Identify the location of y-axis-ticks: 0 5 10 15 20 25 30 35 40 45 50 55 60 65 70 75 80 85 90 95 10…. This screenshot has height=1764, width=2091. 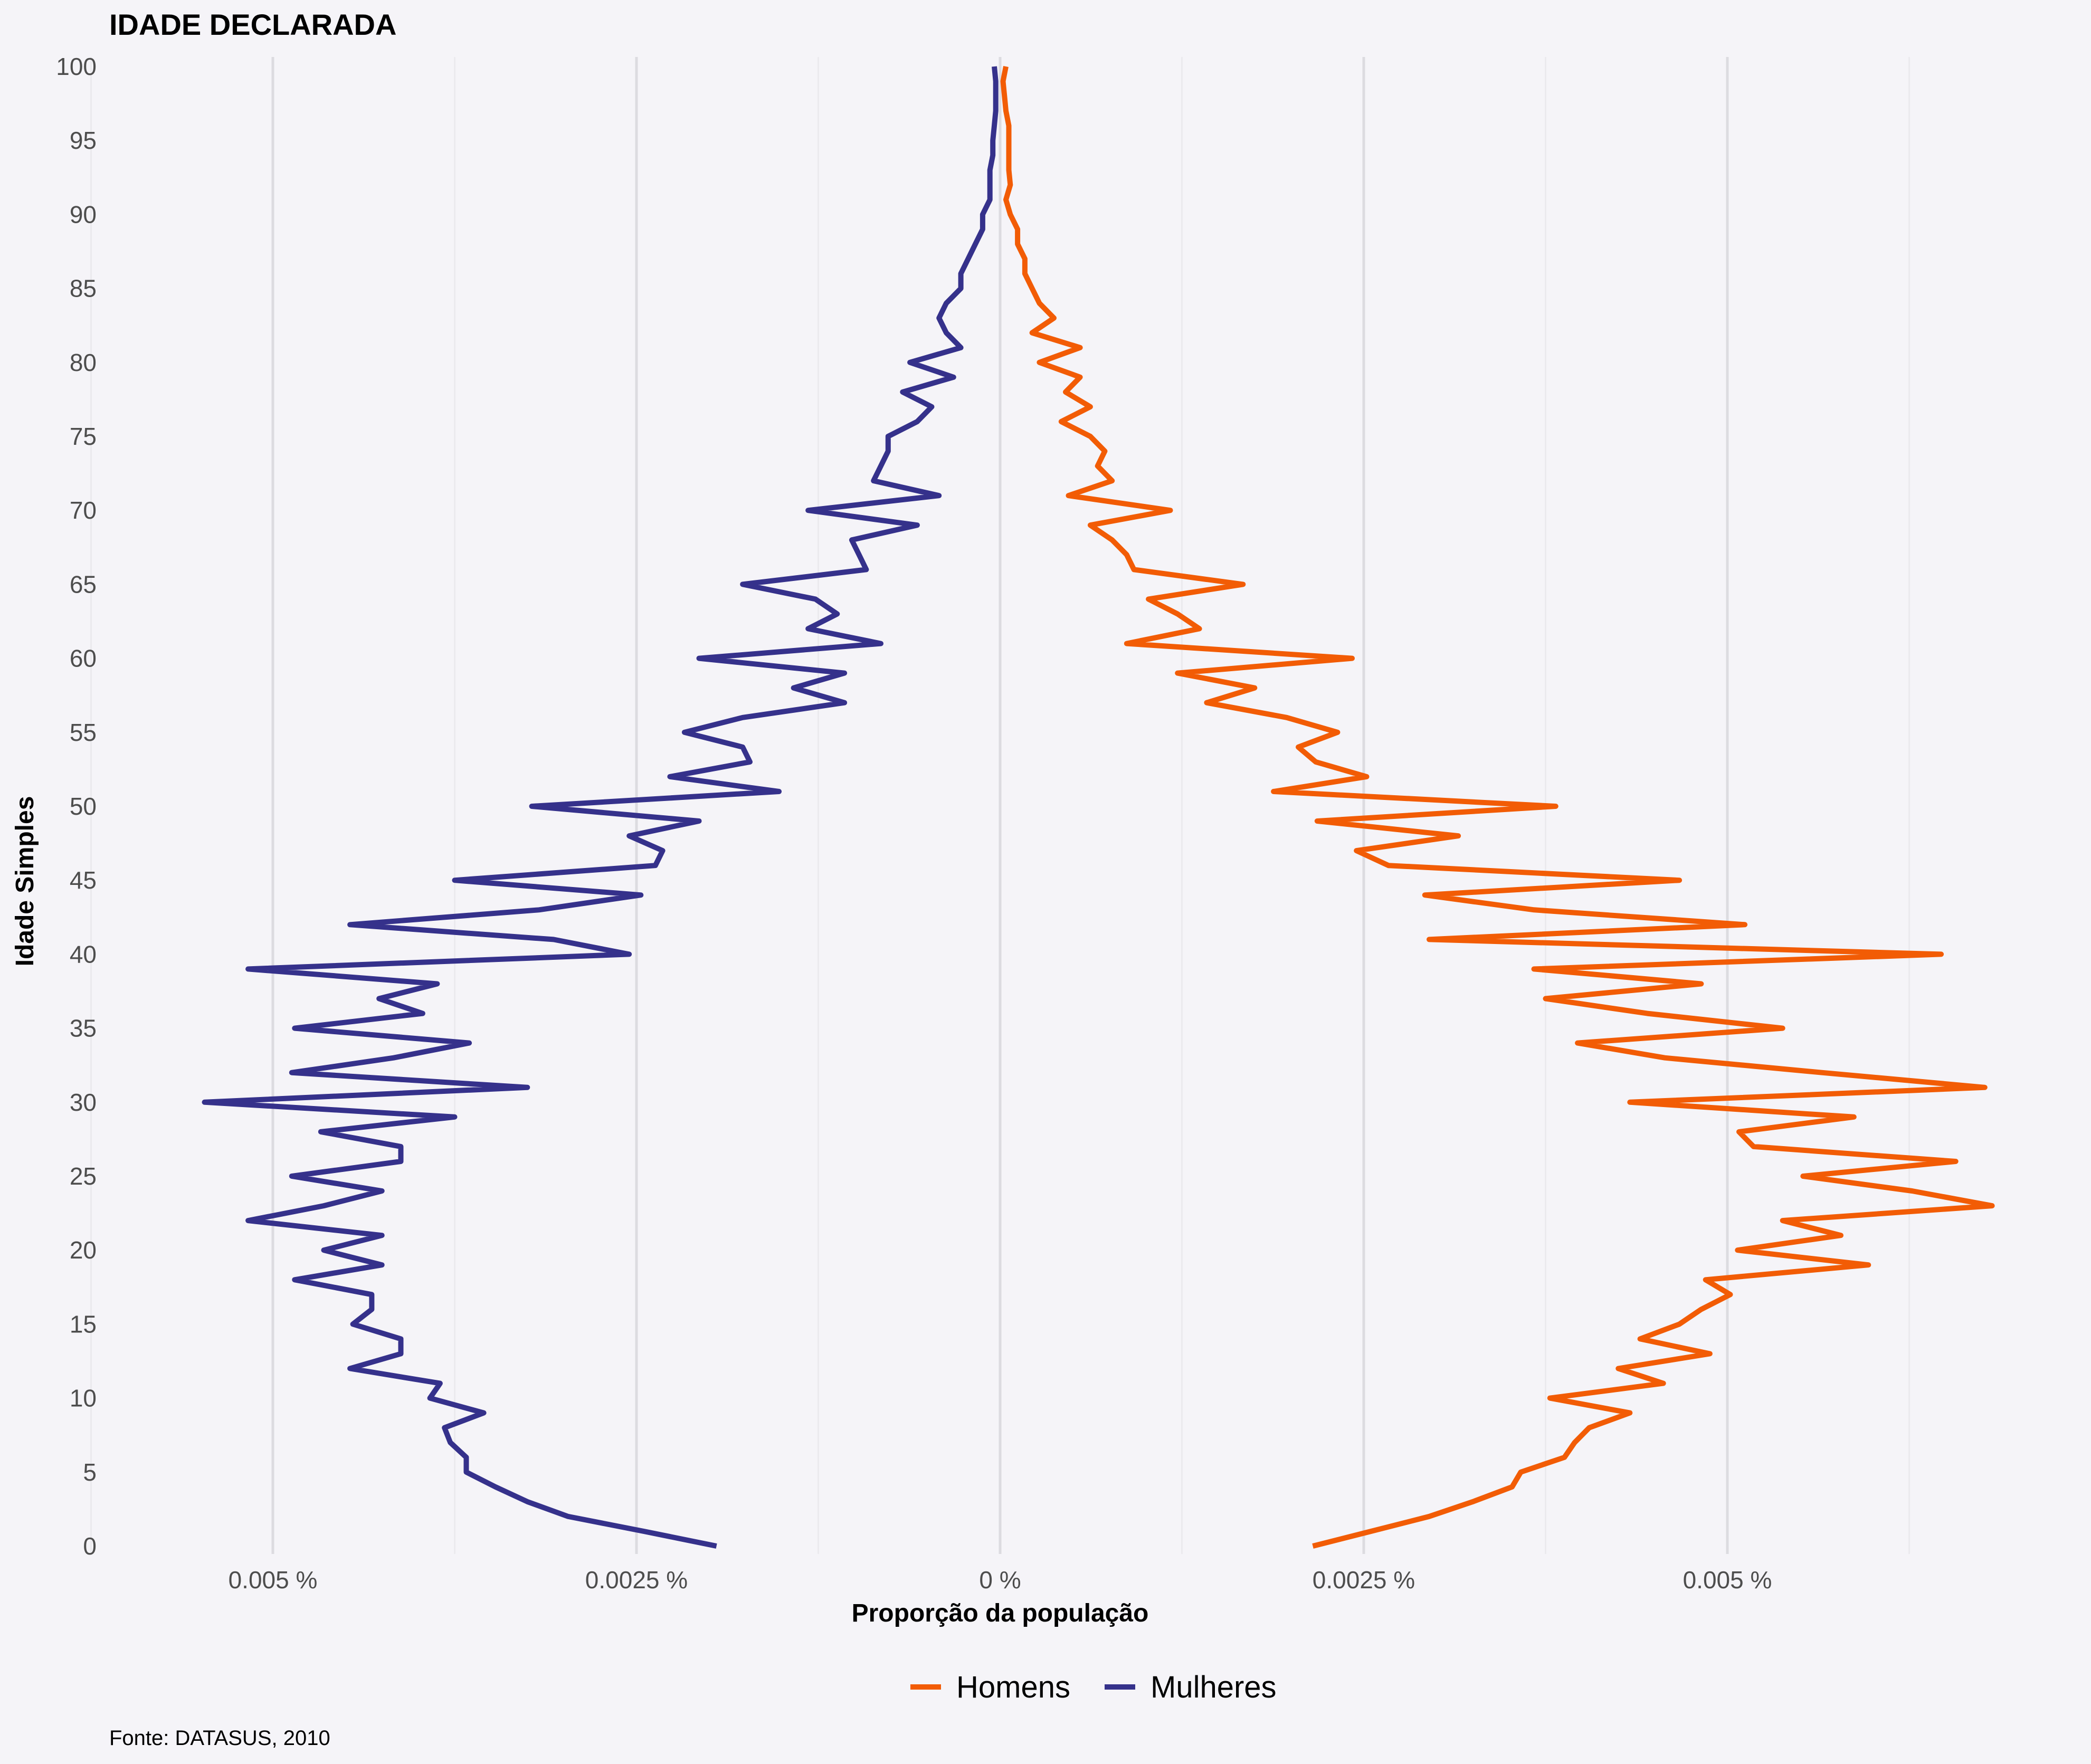
(76, 807).